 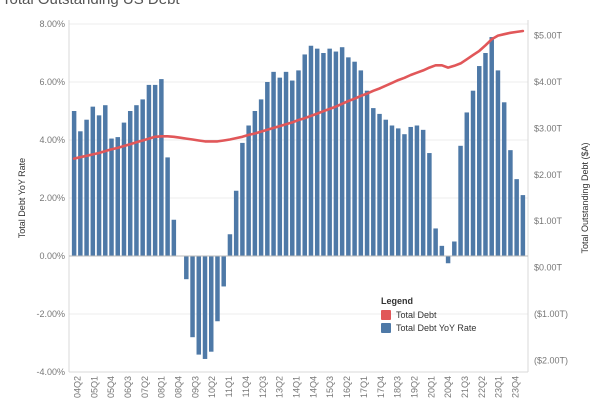 What do you see at coordinates (386, 328) in the screenshot?
I see `legend-swatch-yoy-rate` at bounding box center [386, 328].